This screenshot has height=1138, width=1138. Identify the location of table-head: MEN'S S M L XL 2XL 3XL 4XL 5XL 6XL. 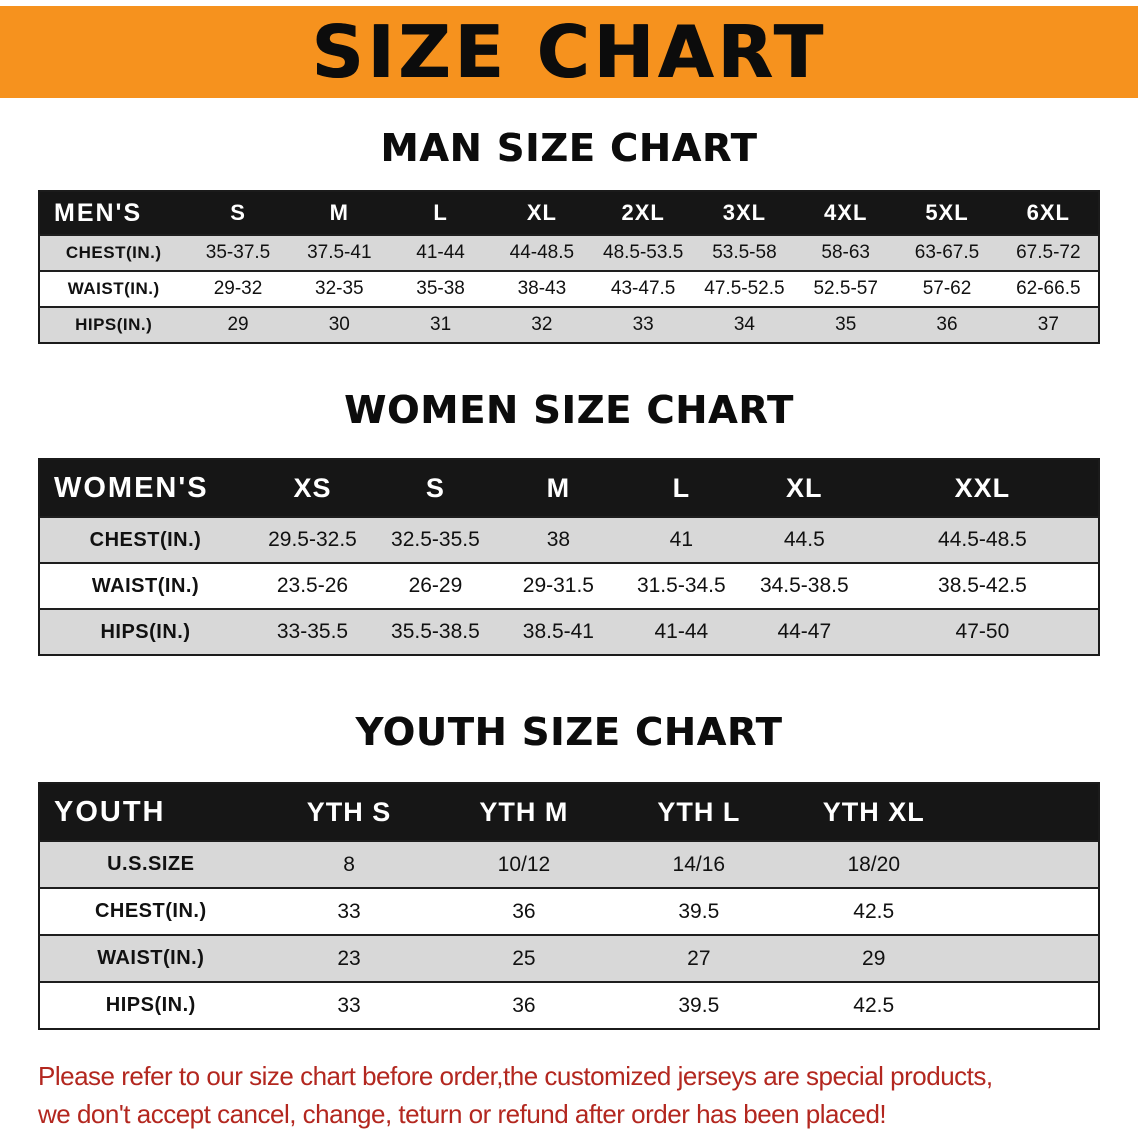
(569, 213).